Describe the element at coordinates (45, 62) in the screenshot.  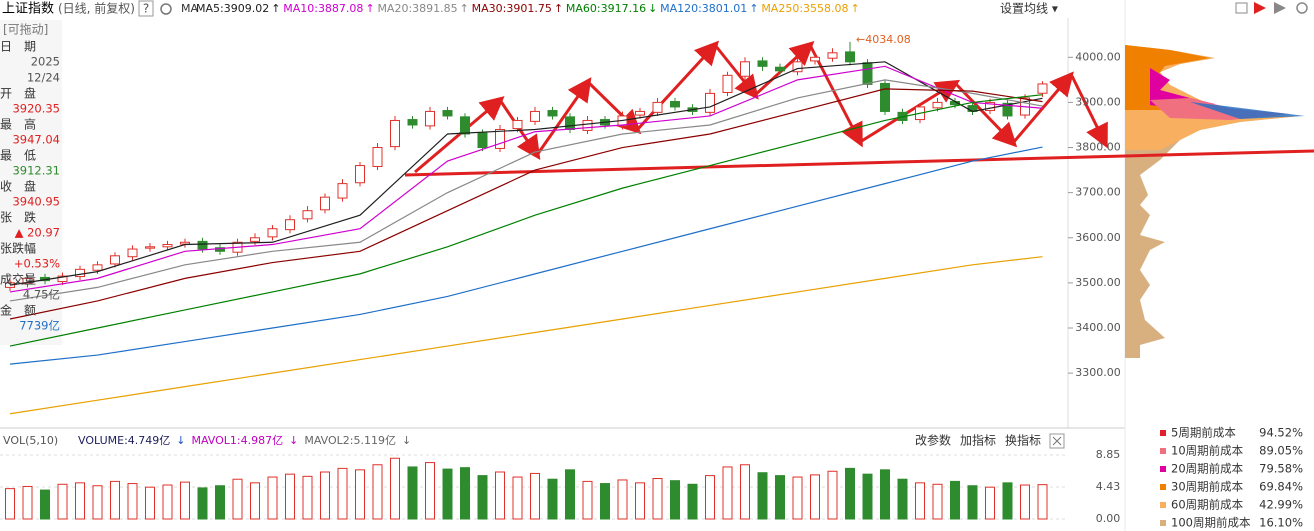
I see `info-value: 2025` at that location.